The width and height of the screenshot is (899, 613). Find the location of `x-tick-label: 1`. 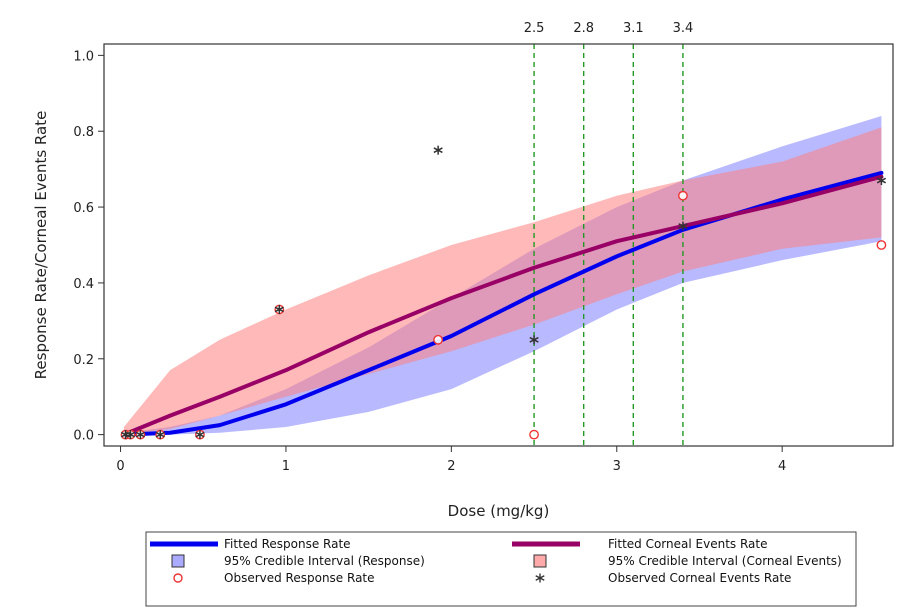

x-tick-label: 1 is located at coordinates (286, 466).